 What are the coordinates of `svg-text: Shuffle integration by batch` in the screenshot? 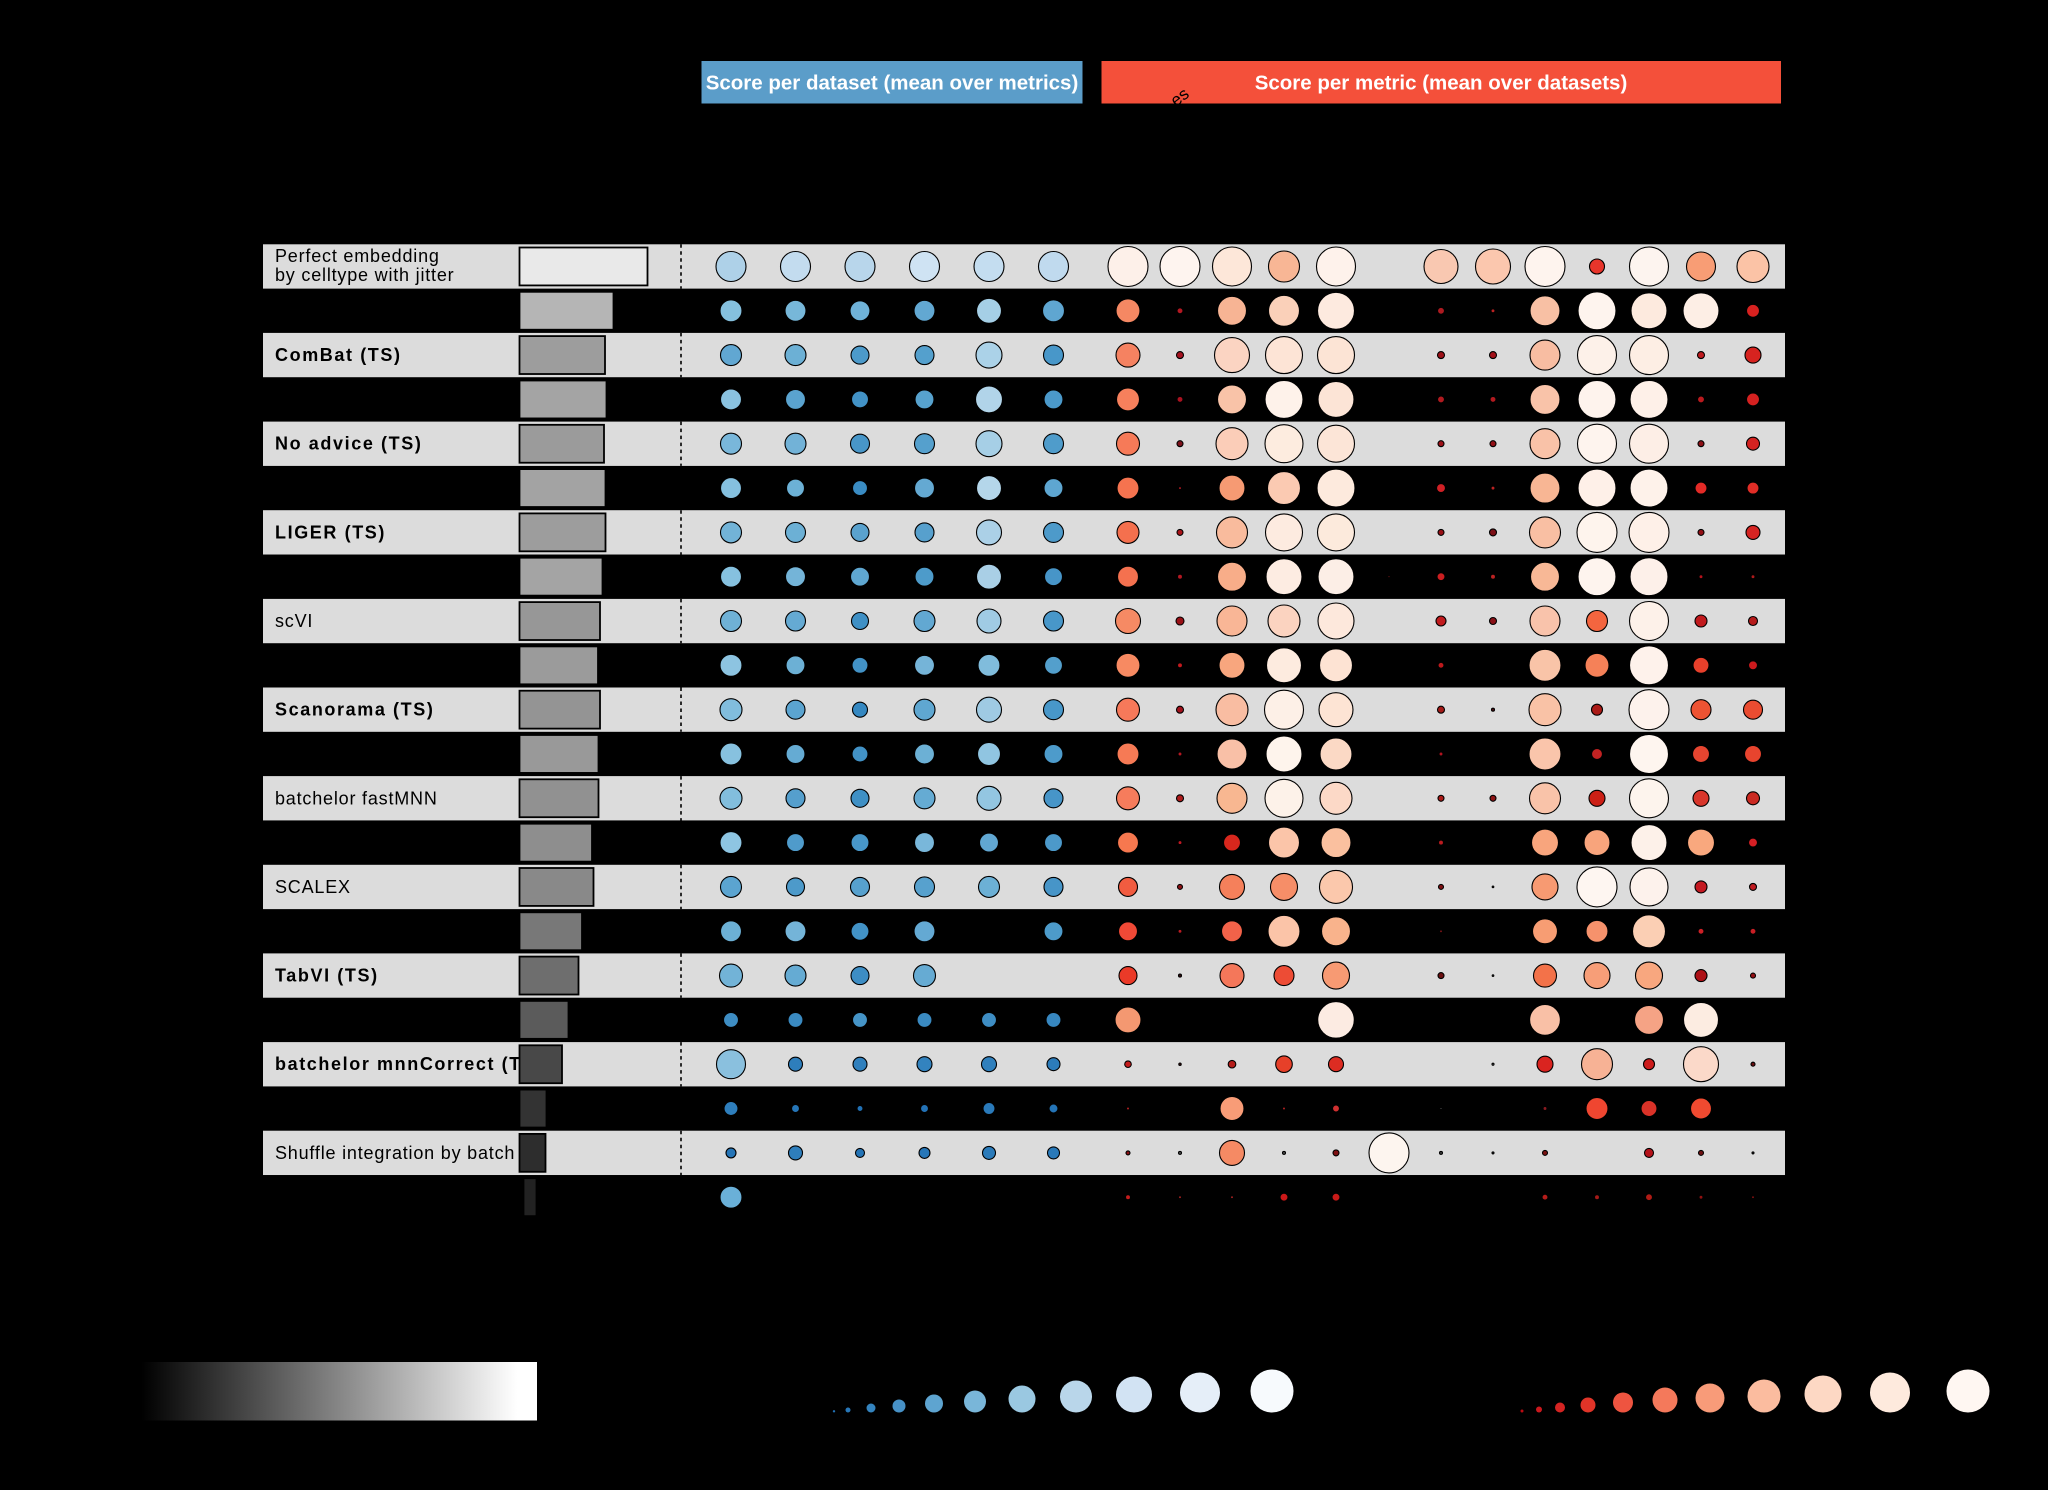 It's located at (395, 1153).